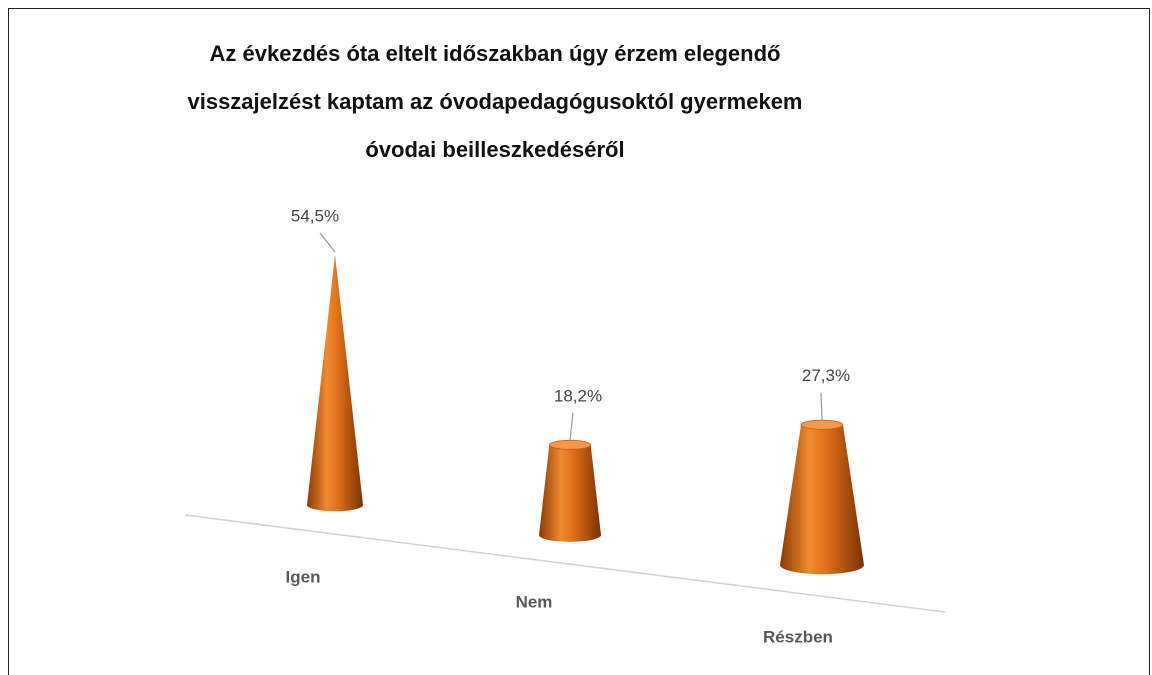 Image resolution: width=1152 pixels, height=675 pixels. I want to click on category-label: Igen, so click(303, 576).